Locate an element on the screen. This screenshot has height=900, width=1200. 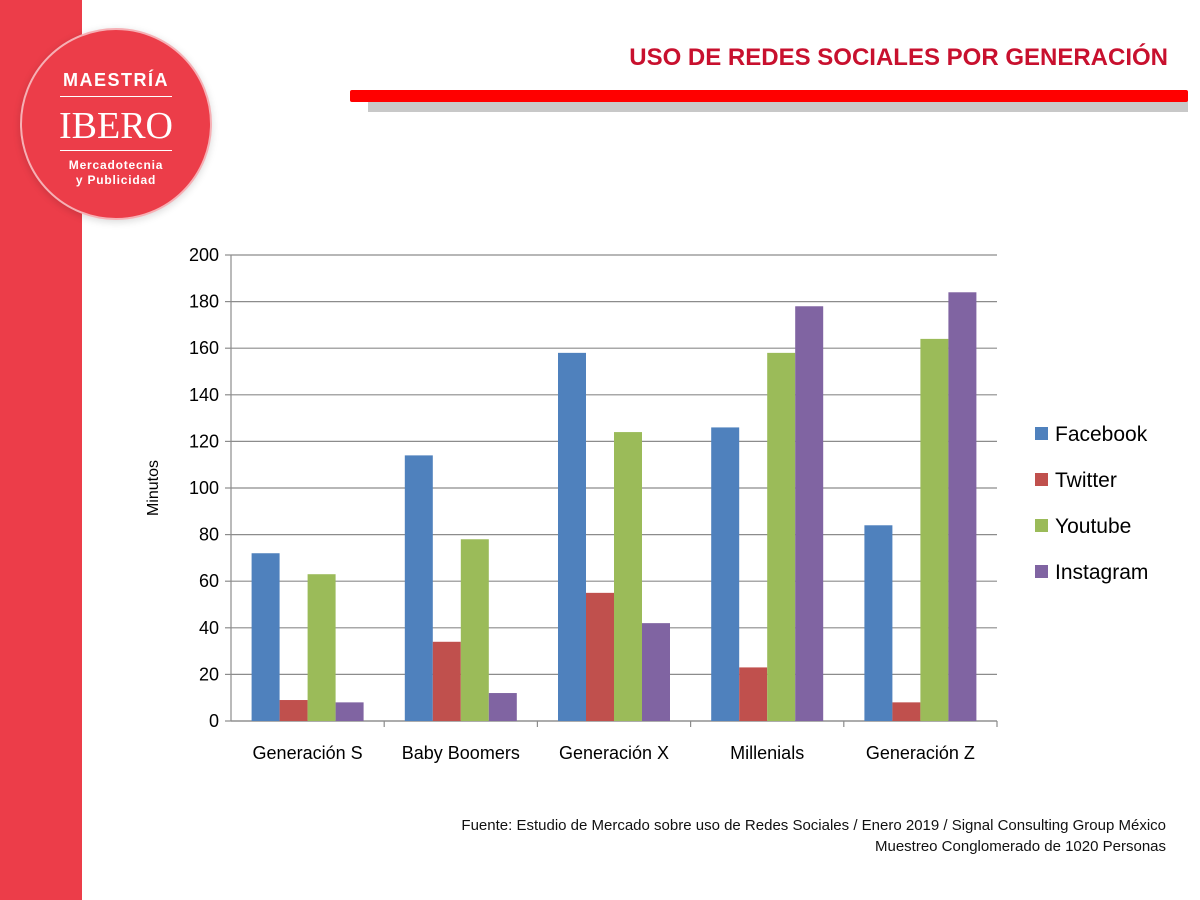
logo-subtitle: Mercadotecnia y Publicidad is located at coordinates (116, 173).